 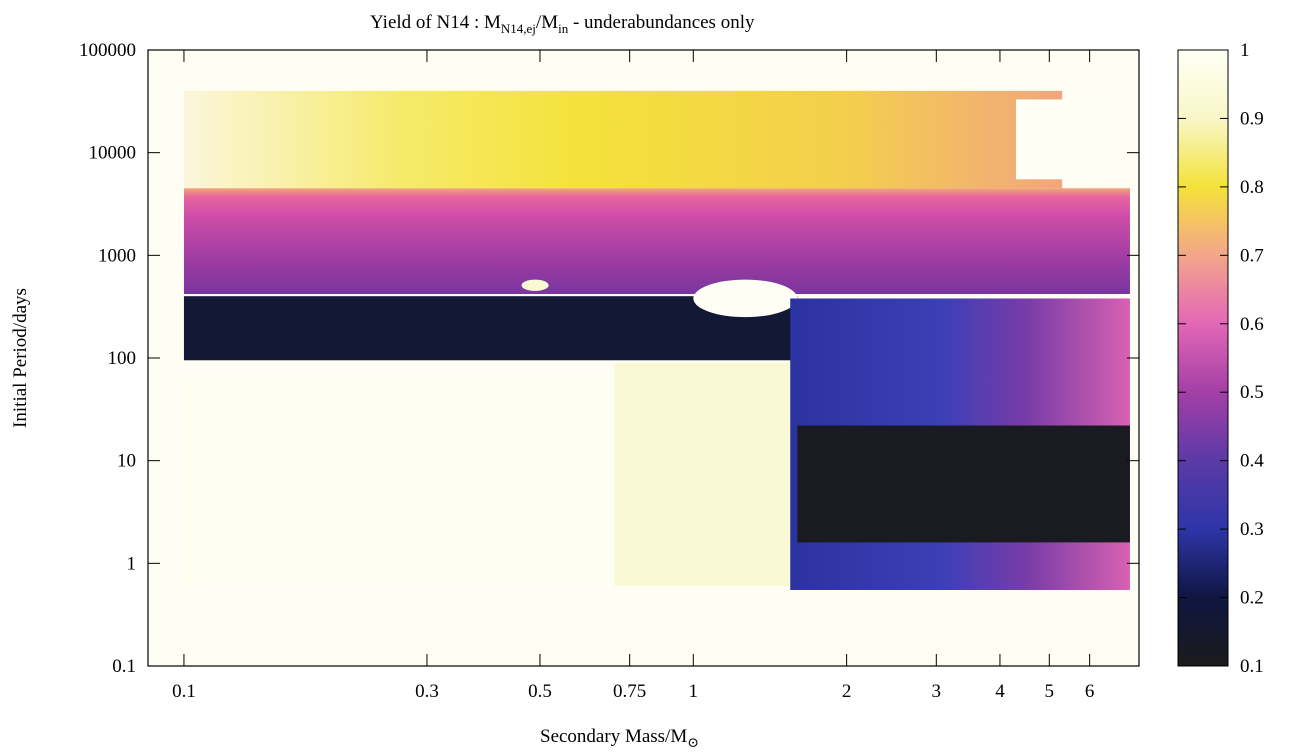 What do you see at coordinates (623, 139) in the screenshot?
I see `region-long-period-band` at bounding box center [623, 139].